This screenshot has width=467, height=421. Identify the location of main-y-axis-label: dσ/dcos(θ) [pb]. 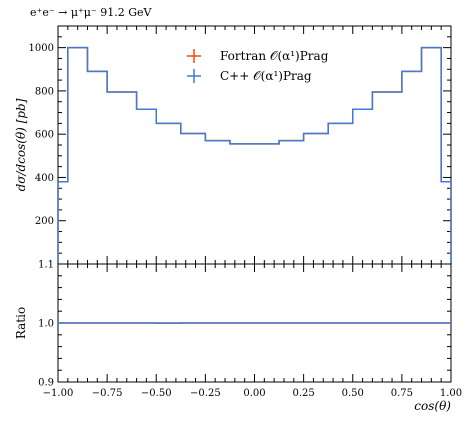
(21, 144).